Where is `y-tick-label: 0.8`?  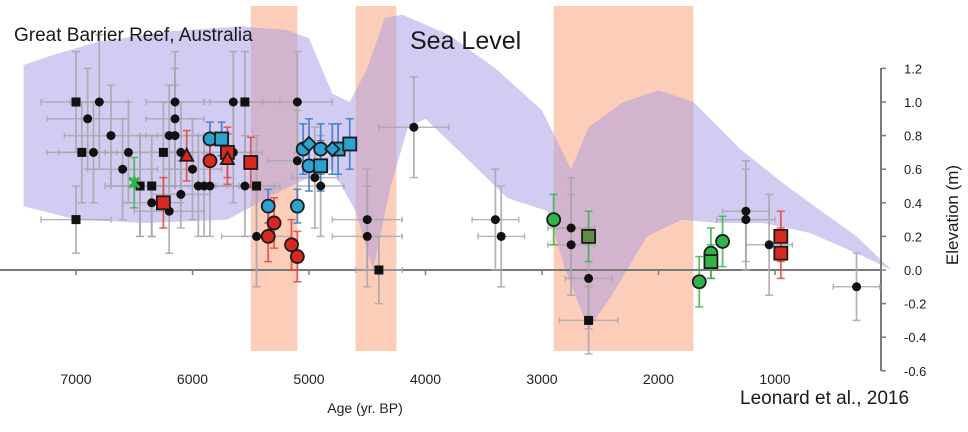
y-tick-label: 0.8 is located at coordinates (913, 136).